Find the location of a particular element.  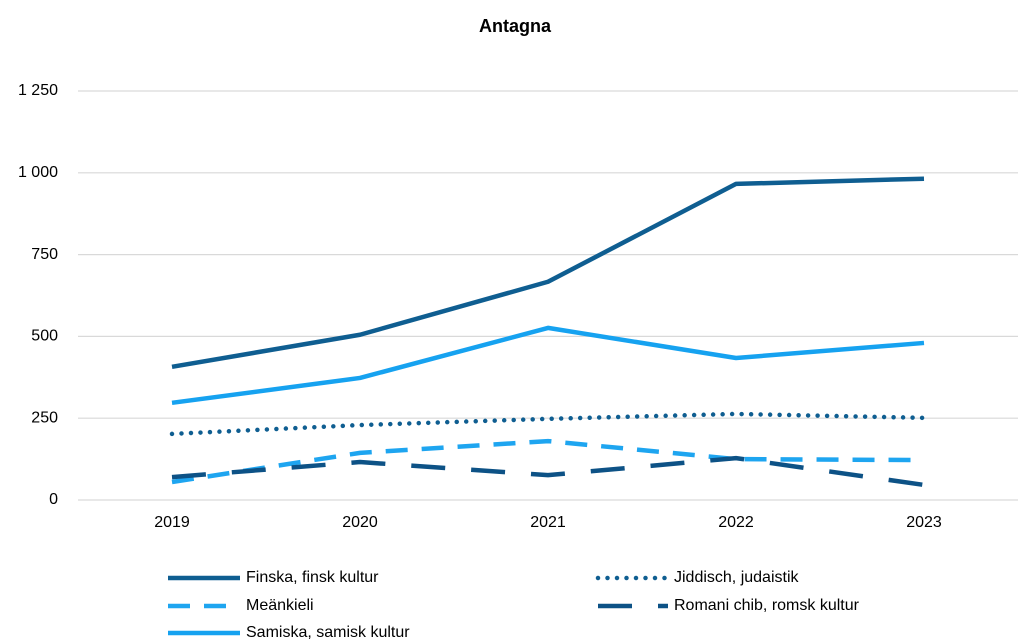

y-tick-label: 250 is located at coordinates (44, 417).